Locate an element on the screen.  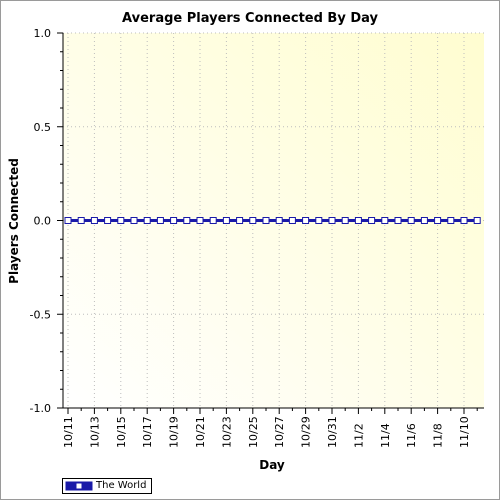
x-tick-label: 10/19 is located at coordinates (174, 432).